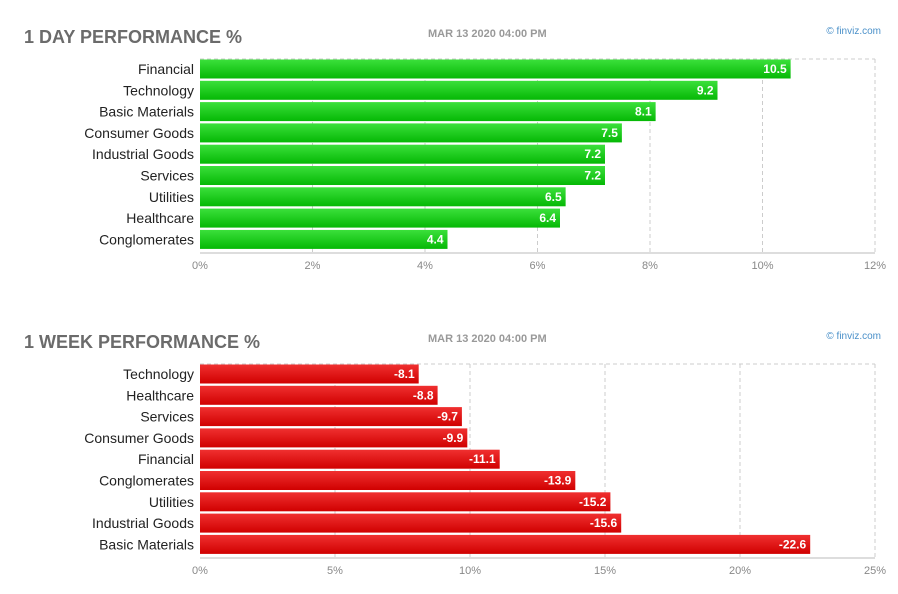 Image resolution: width=898 pixels, height=594 pixels. What do you see at coordinates (875, 266) in the screenshot?
I see `x-tick-label: 12%` at bounding box center [875, 266].